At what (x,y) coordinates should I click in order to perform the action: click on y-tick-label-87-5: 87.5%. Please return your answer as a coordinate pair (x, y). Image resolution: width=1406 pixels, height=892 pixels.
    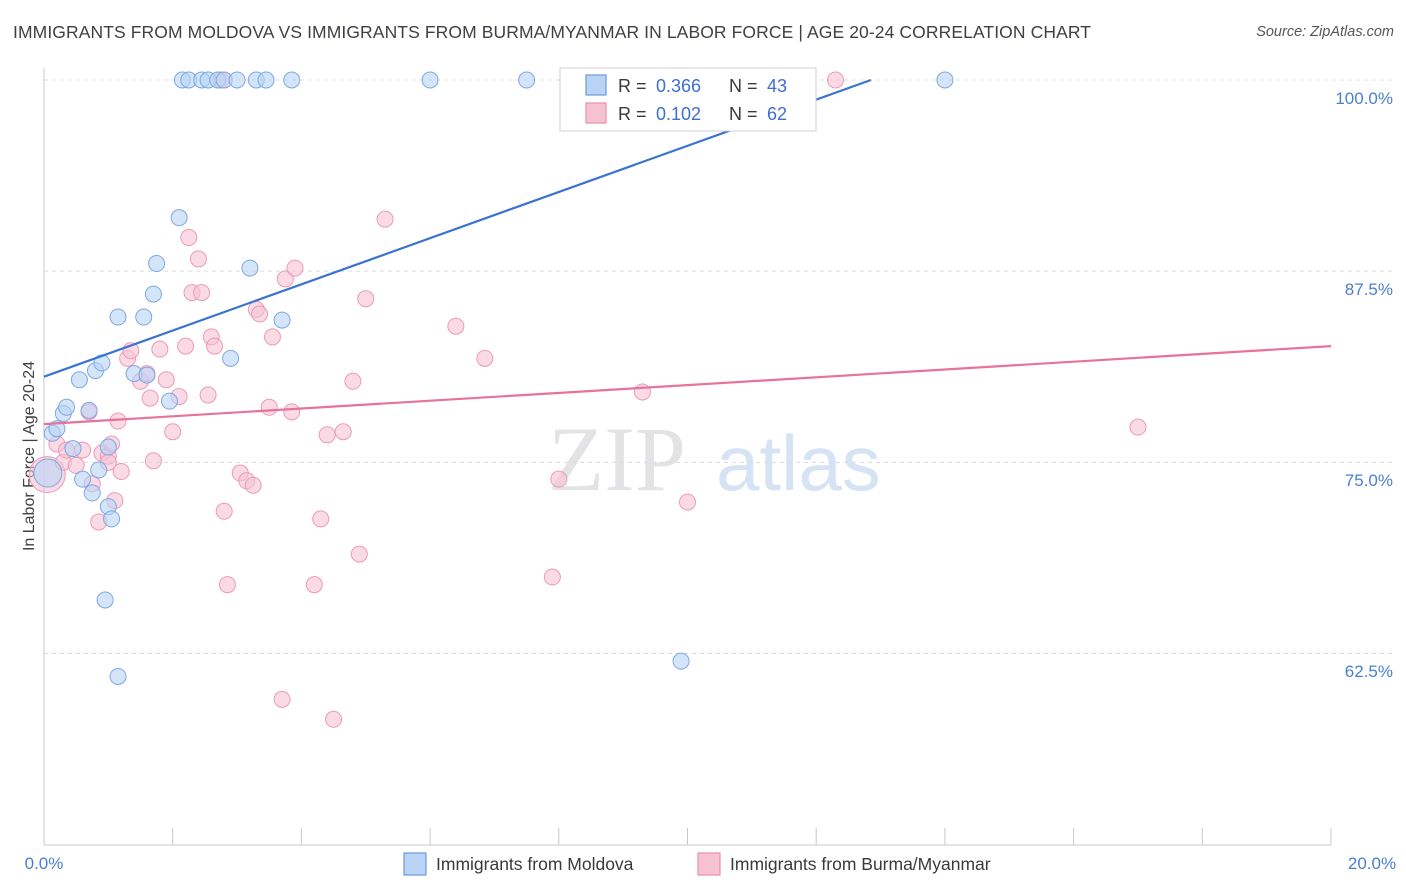
    Looking at the image, I should click on (1369, 289).